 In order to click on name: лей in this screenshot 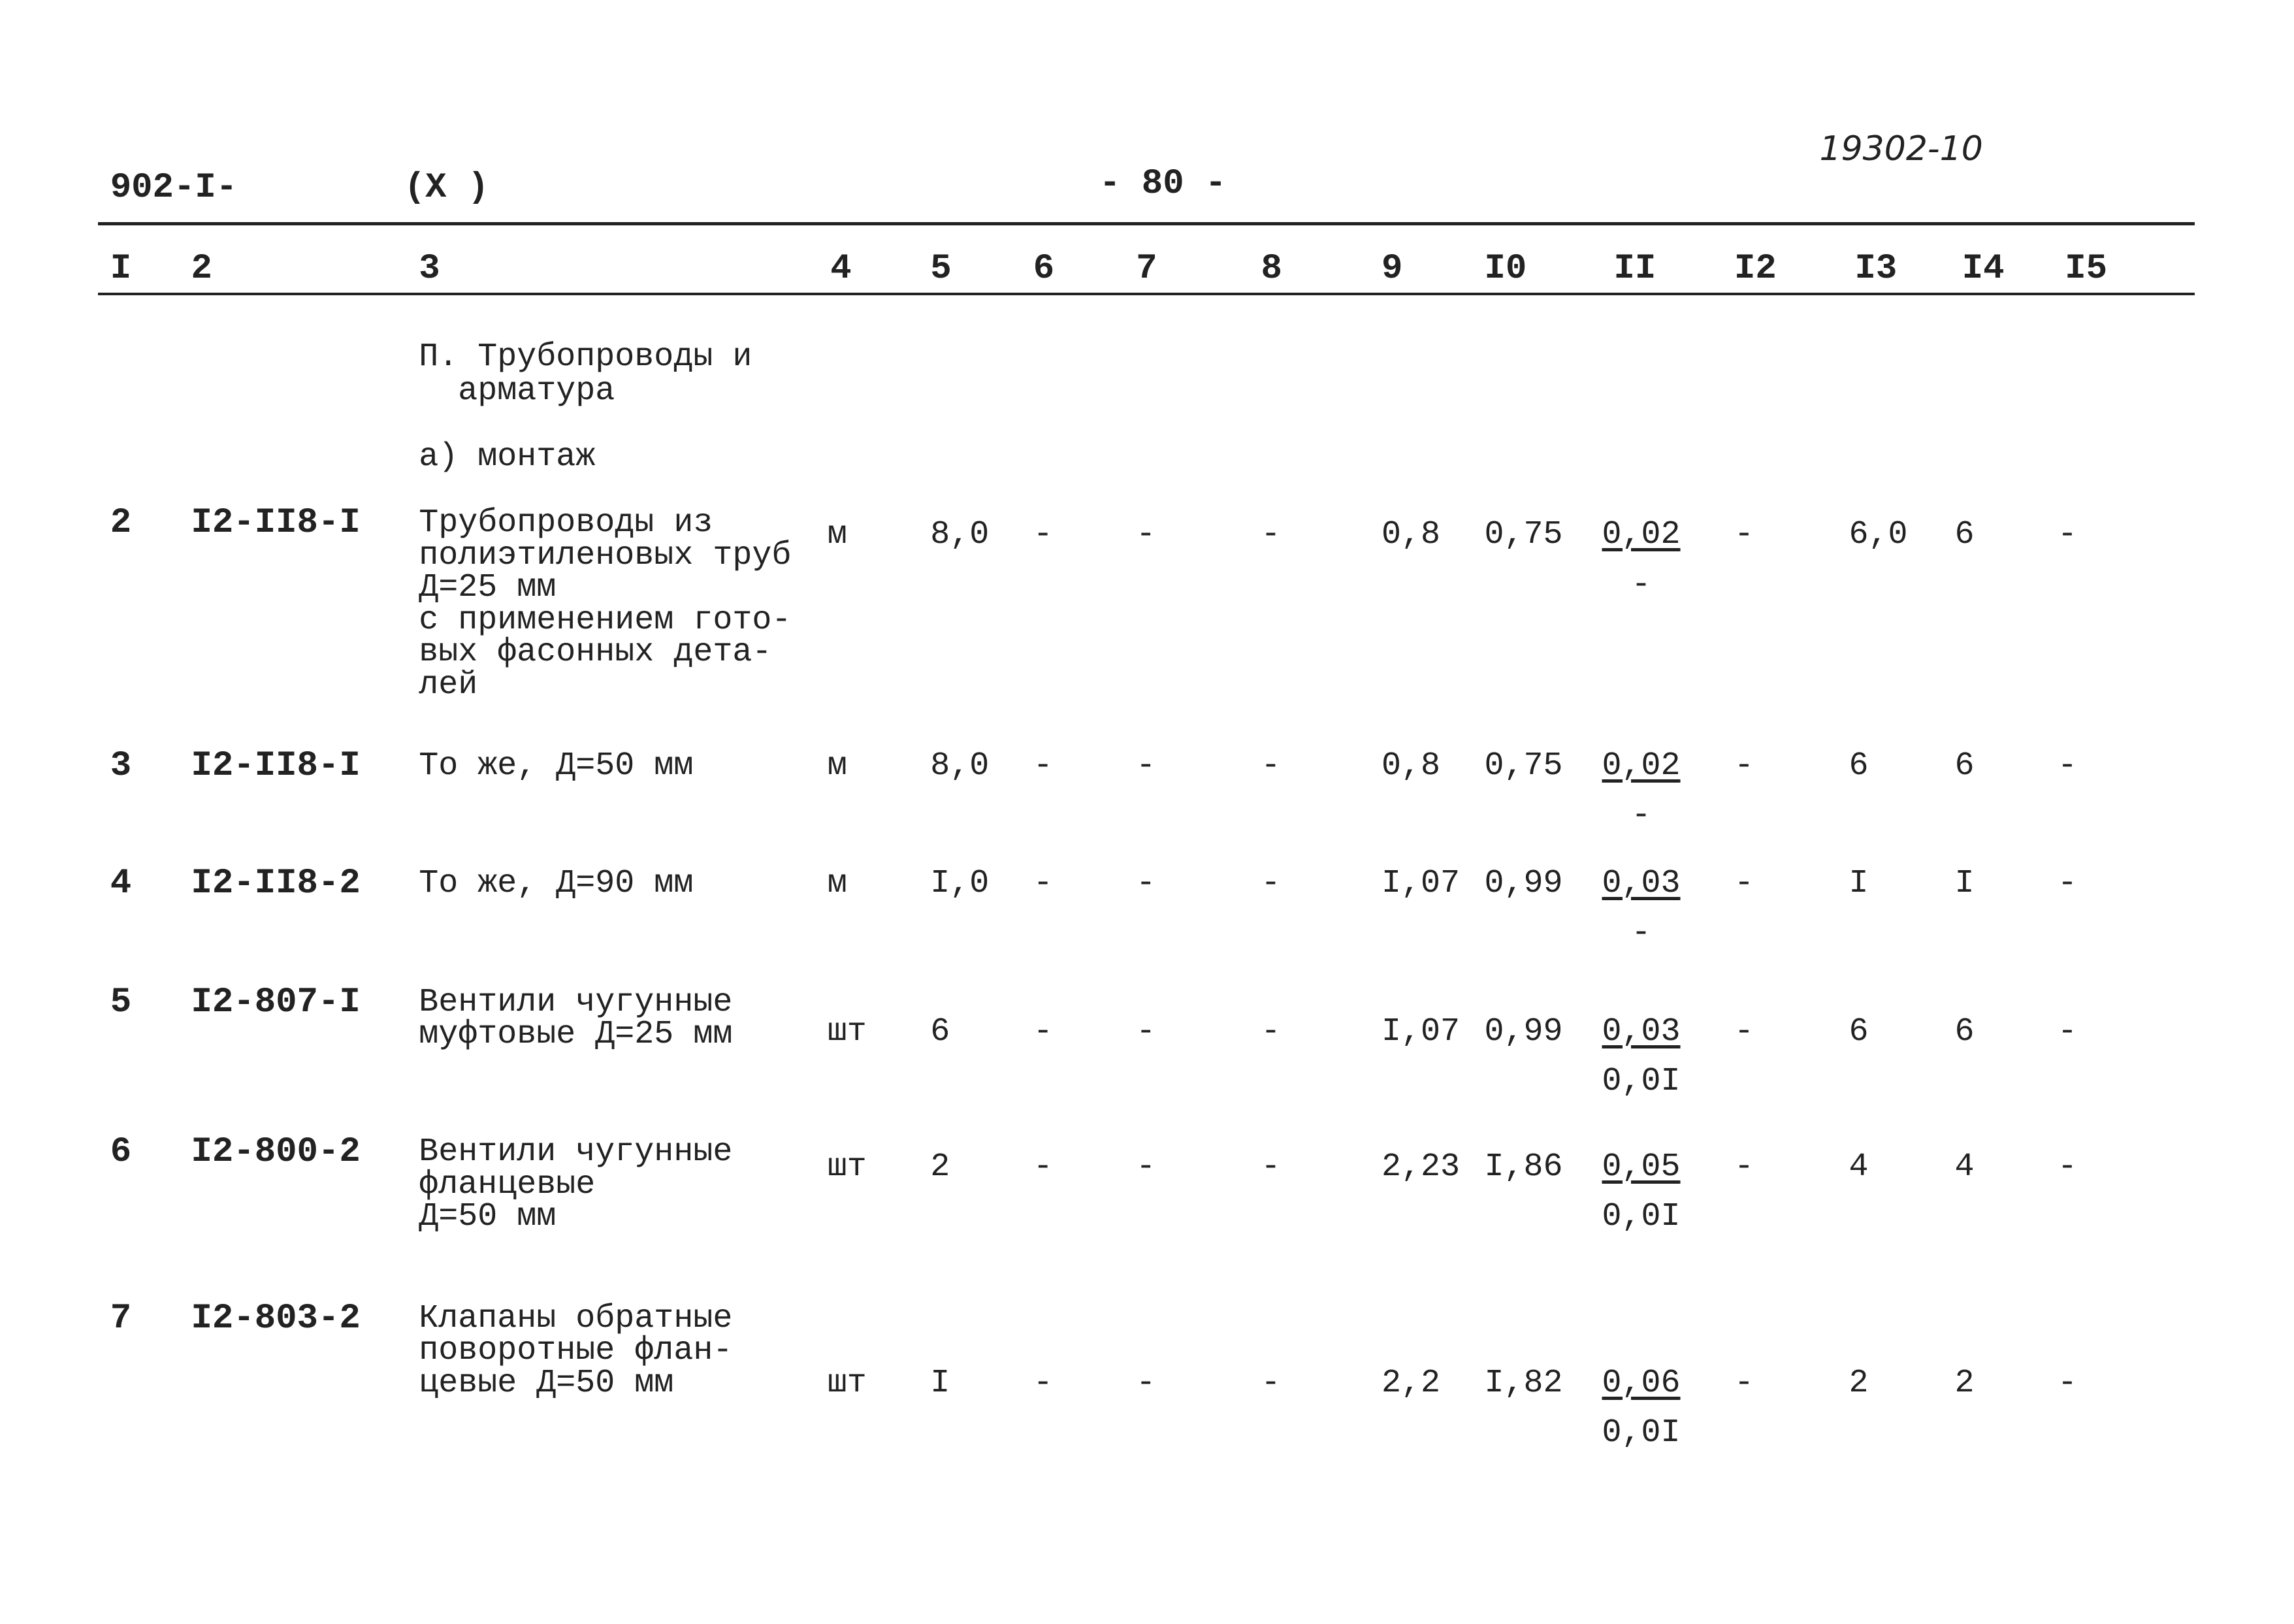, I will do `click(449, 685)`.